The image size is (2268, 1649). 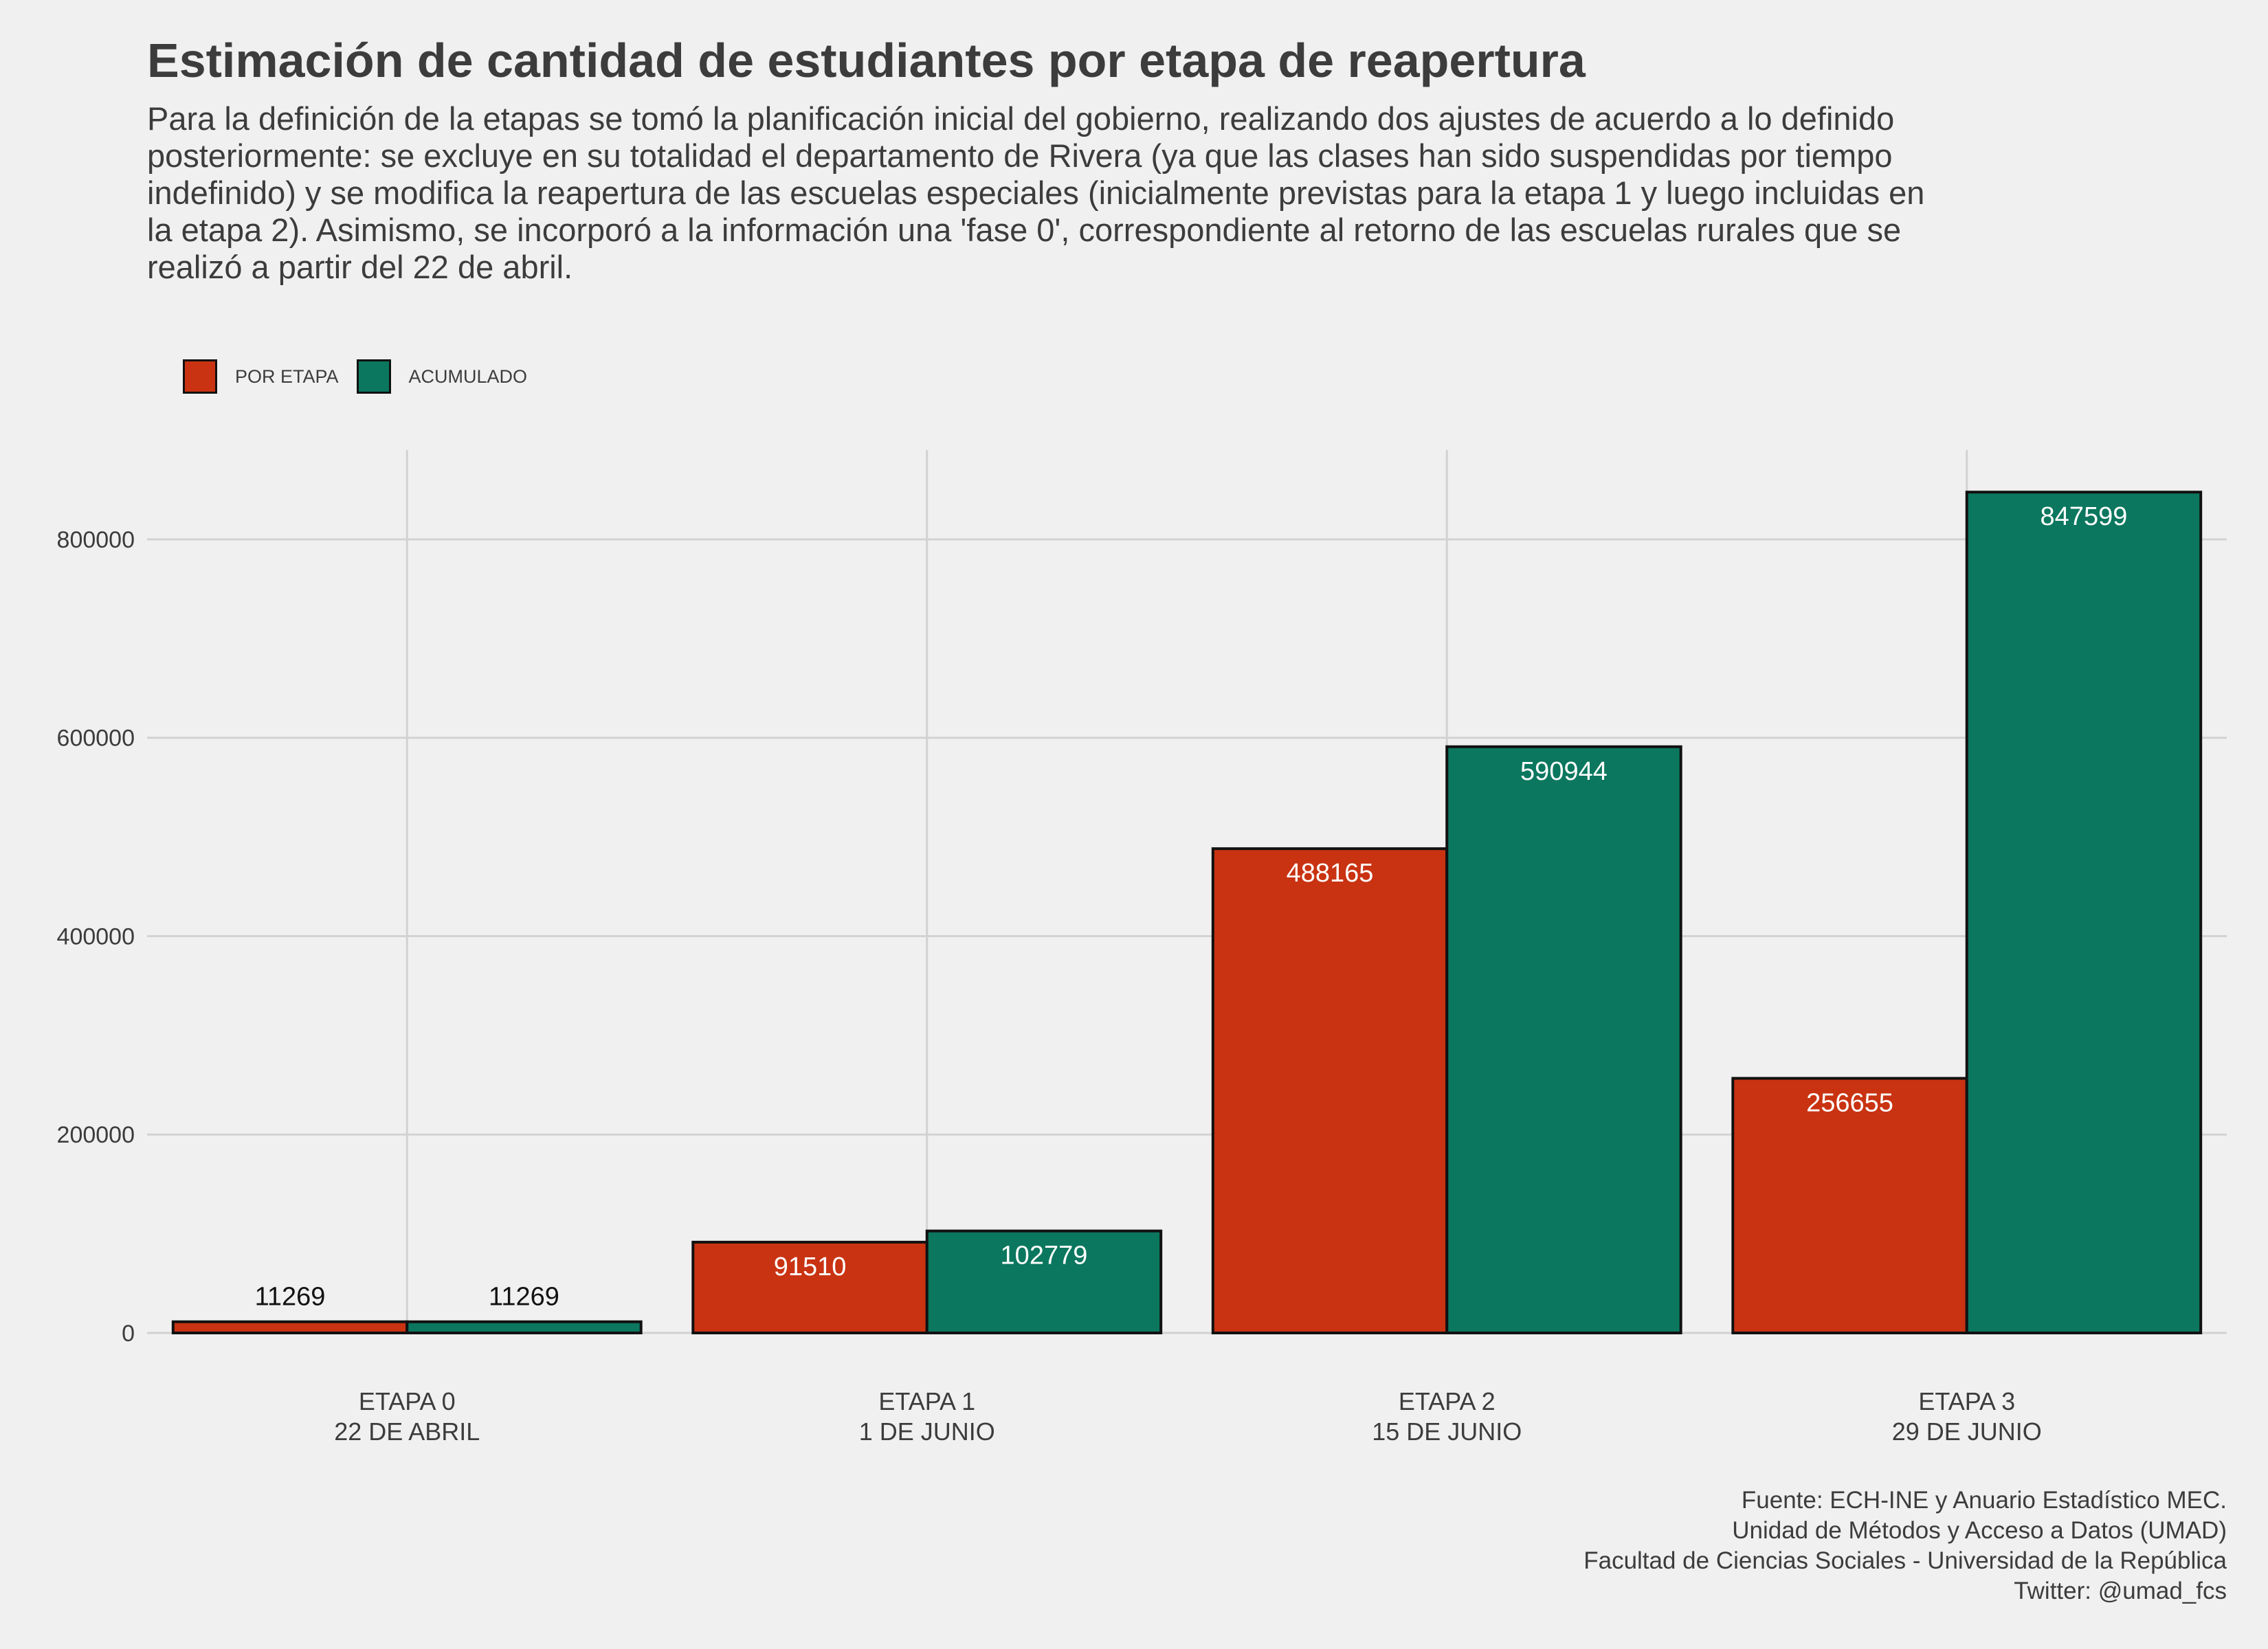 I want to click on legend-swatch-por-etapa, so click(x=200, y=376).